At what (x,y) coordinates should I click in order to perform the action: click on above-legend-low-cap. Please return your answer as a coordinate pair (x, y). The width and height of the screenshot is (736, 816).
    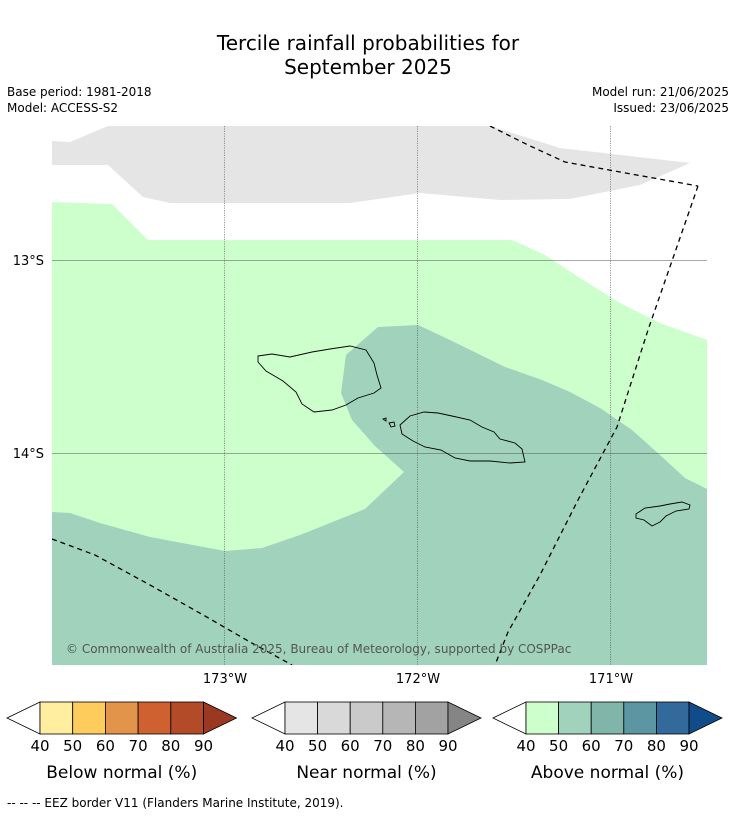
    Looking at the image, I should click on (509, 718).